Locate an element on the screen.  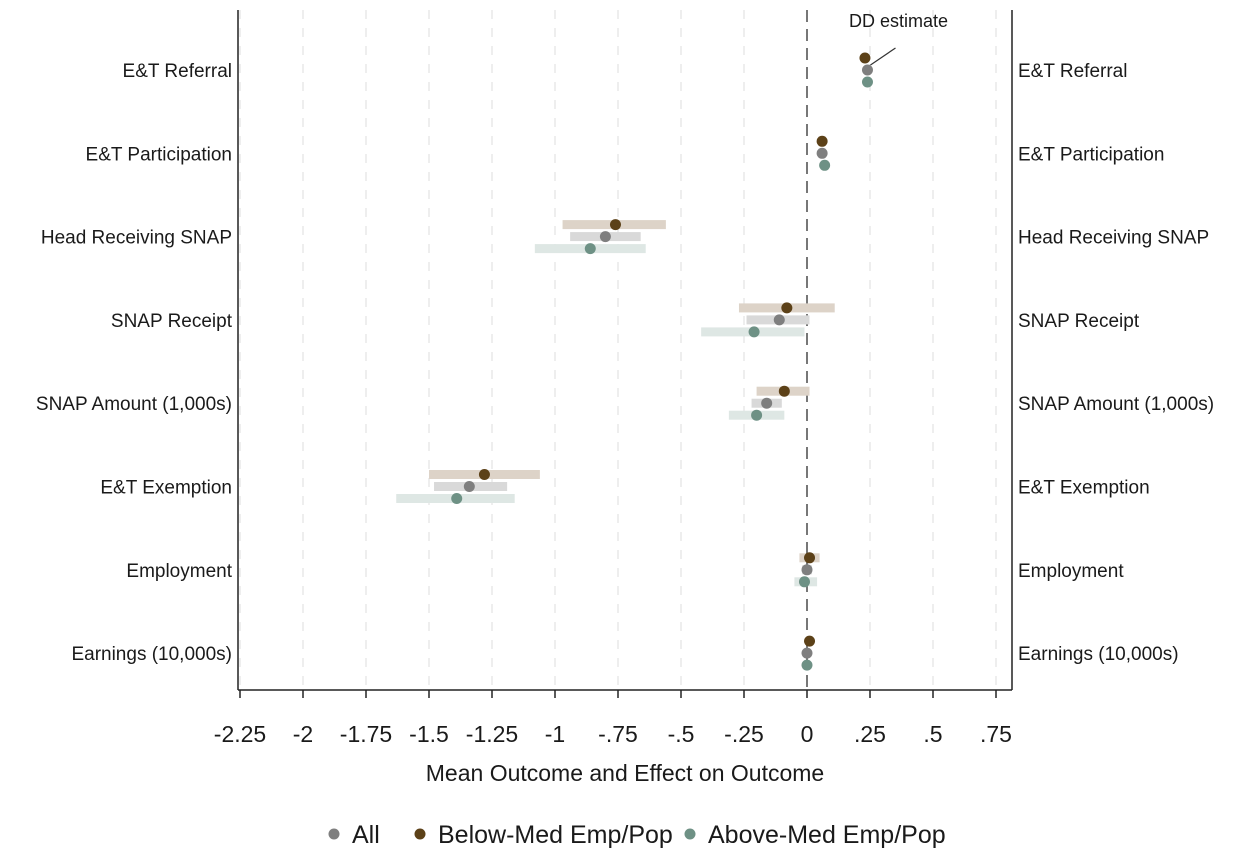
category-label-left: Head Receiving SNAP is located at coordinates (136, 238).